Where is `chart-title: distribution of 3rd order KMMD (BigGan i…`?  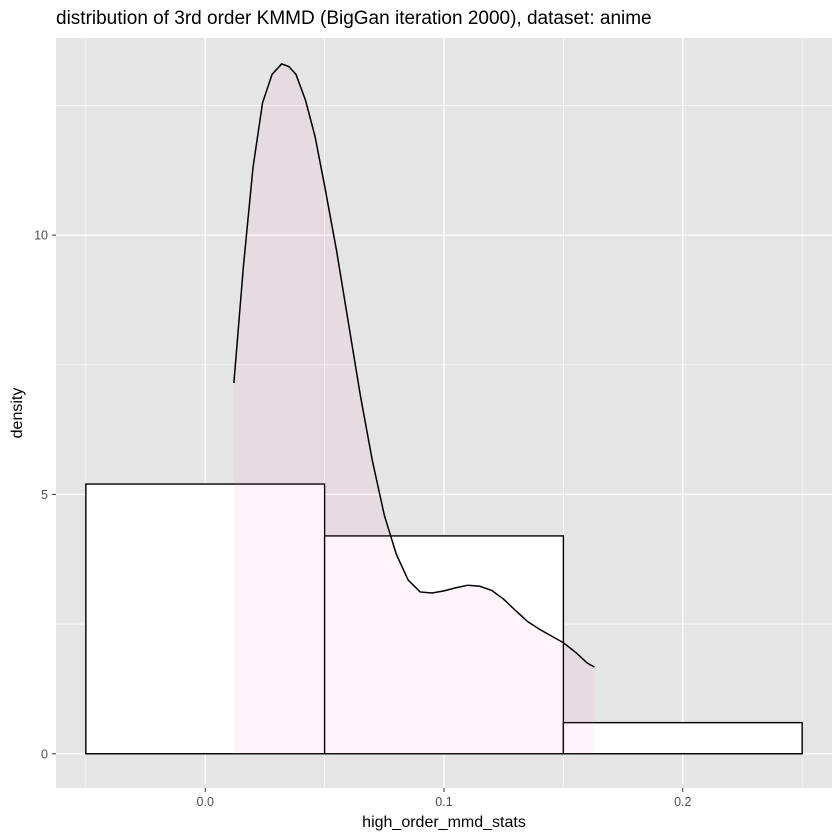
chart-title: distribution of 3rd order KMMD (BigGan i… is located at coordinates (354, 18).